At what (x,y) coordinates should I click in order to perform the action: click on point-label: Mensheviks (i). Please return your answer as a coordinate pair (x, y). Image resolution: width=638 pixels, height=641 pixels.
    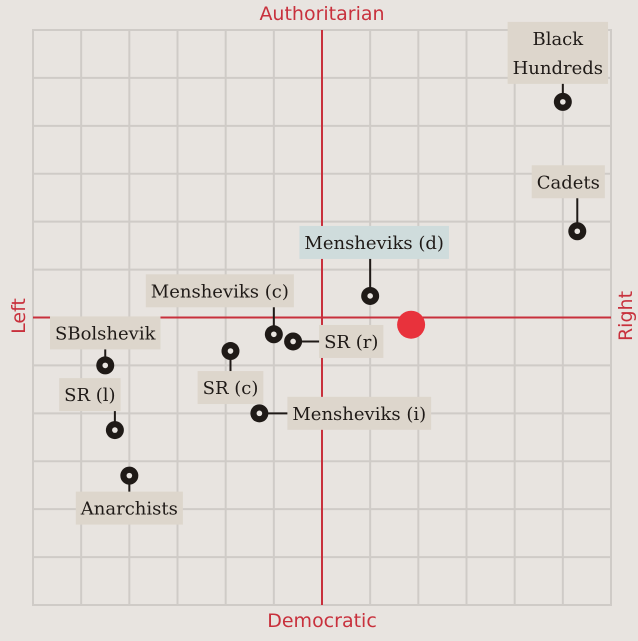
    Looking at the image, I should click on (359, 414).